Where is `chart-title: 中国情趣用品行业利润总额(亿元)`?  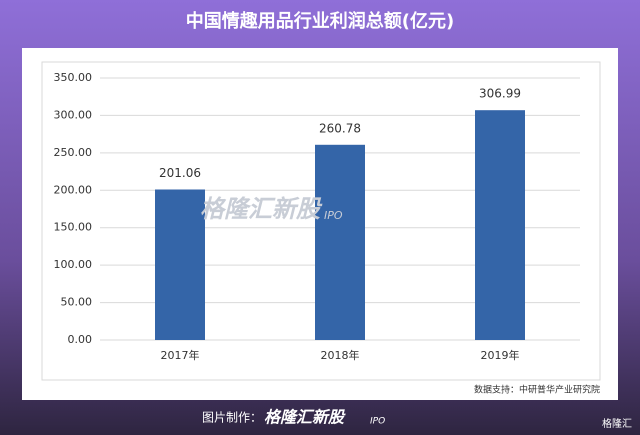
chart-title: 中国情趣用品行业利润总额(亿元) is located at coordinates (320, 21).